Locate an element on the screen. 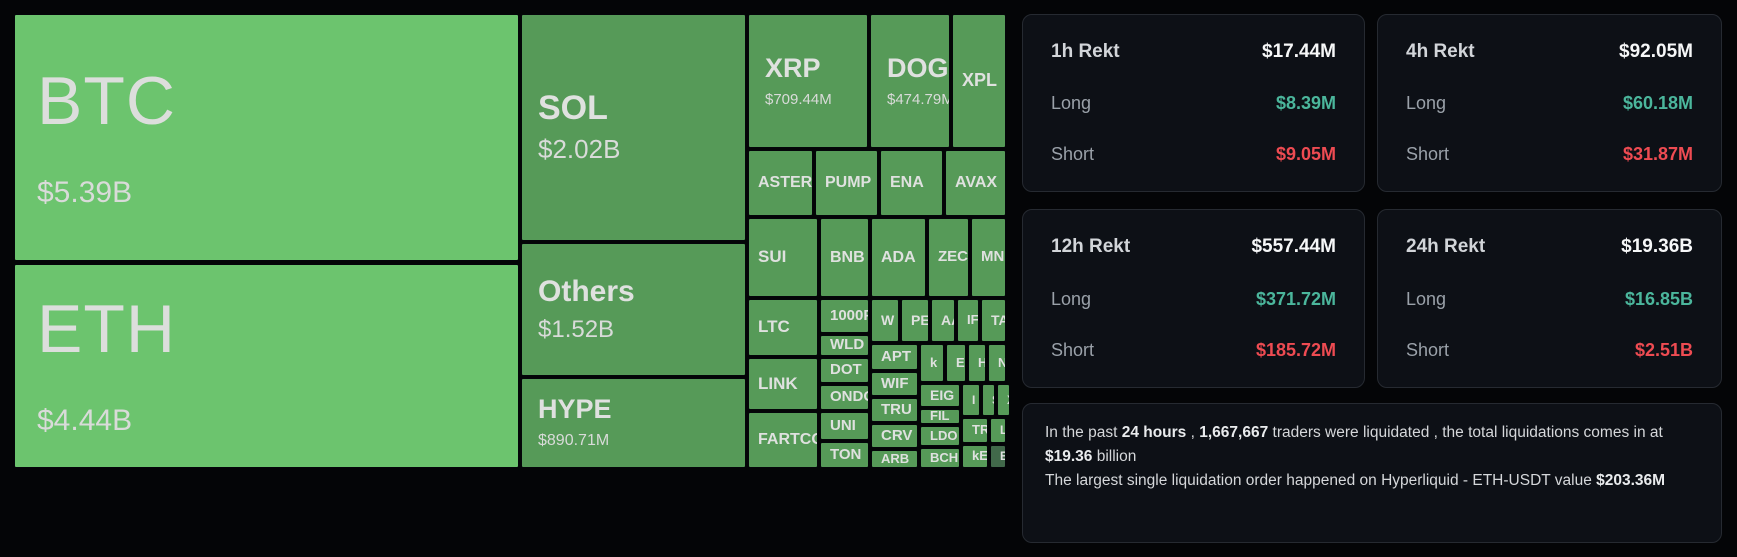 This screenshot has height=557, width=1737. treemap-cell-bch: BCH is located at coordinates (940, 458).